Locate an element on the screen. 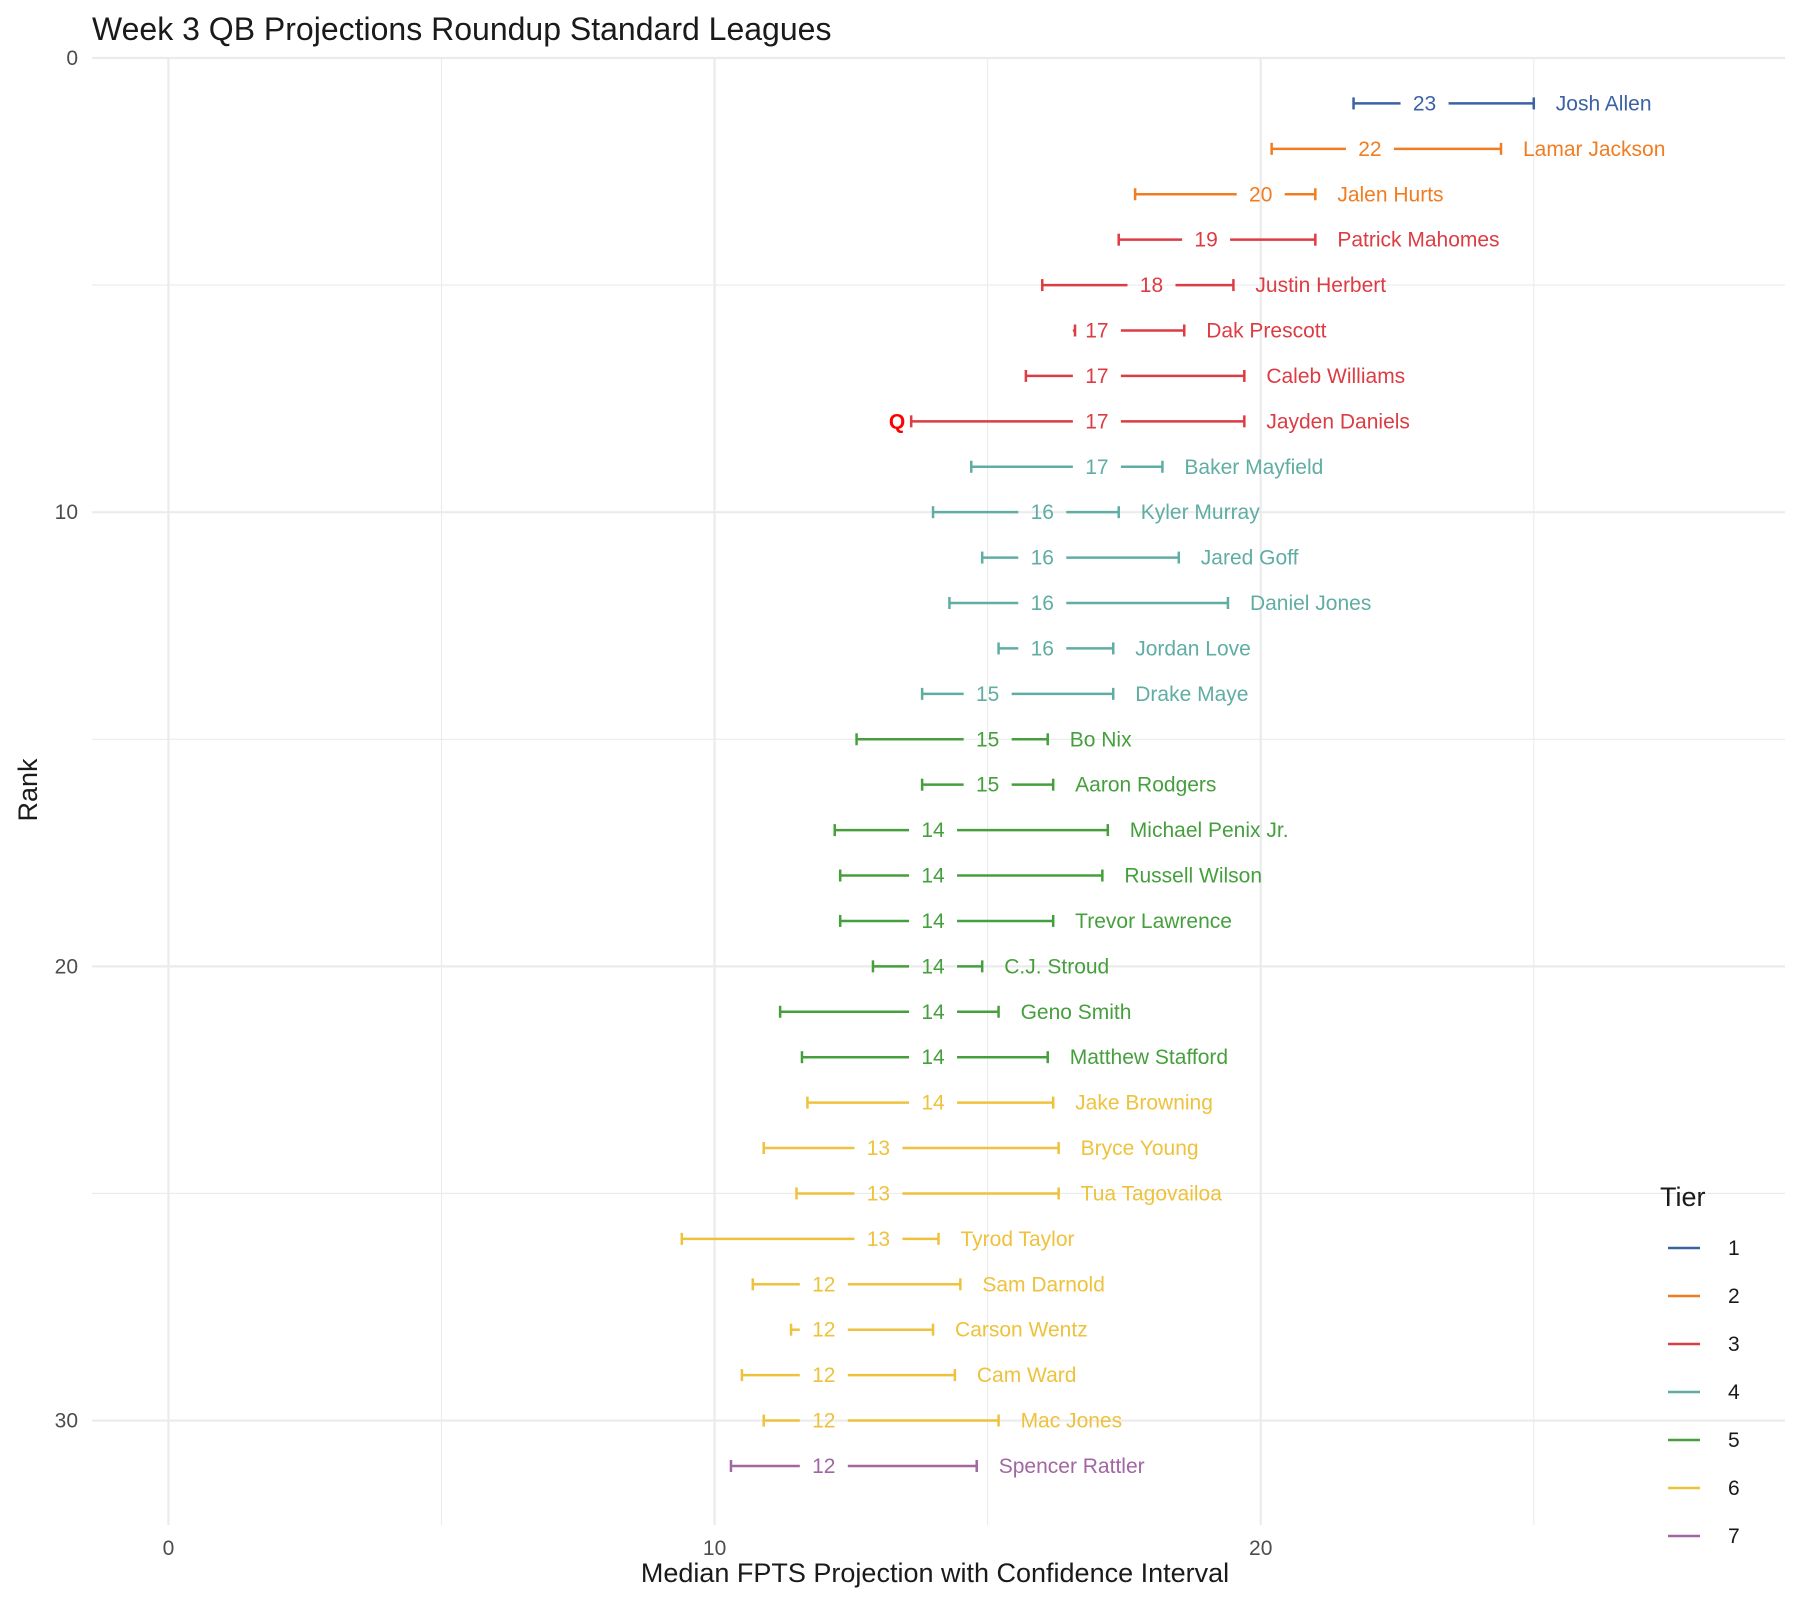 The image size is (1800, 1600). player-name-label: Josh Allen is located at coordinates (1604, 103).